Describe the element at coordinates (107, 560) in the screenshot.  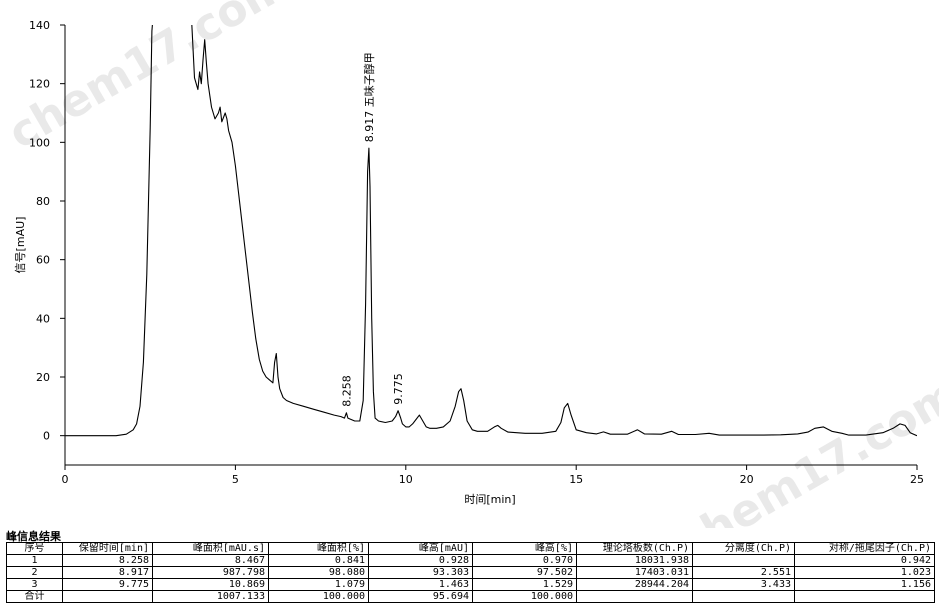
I see `table-cell: 8.258` at that location.